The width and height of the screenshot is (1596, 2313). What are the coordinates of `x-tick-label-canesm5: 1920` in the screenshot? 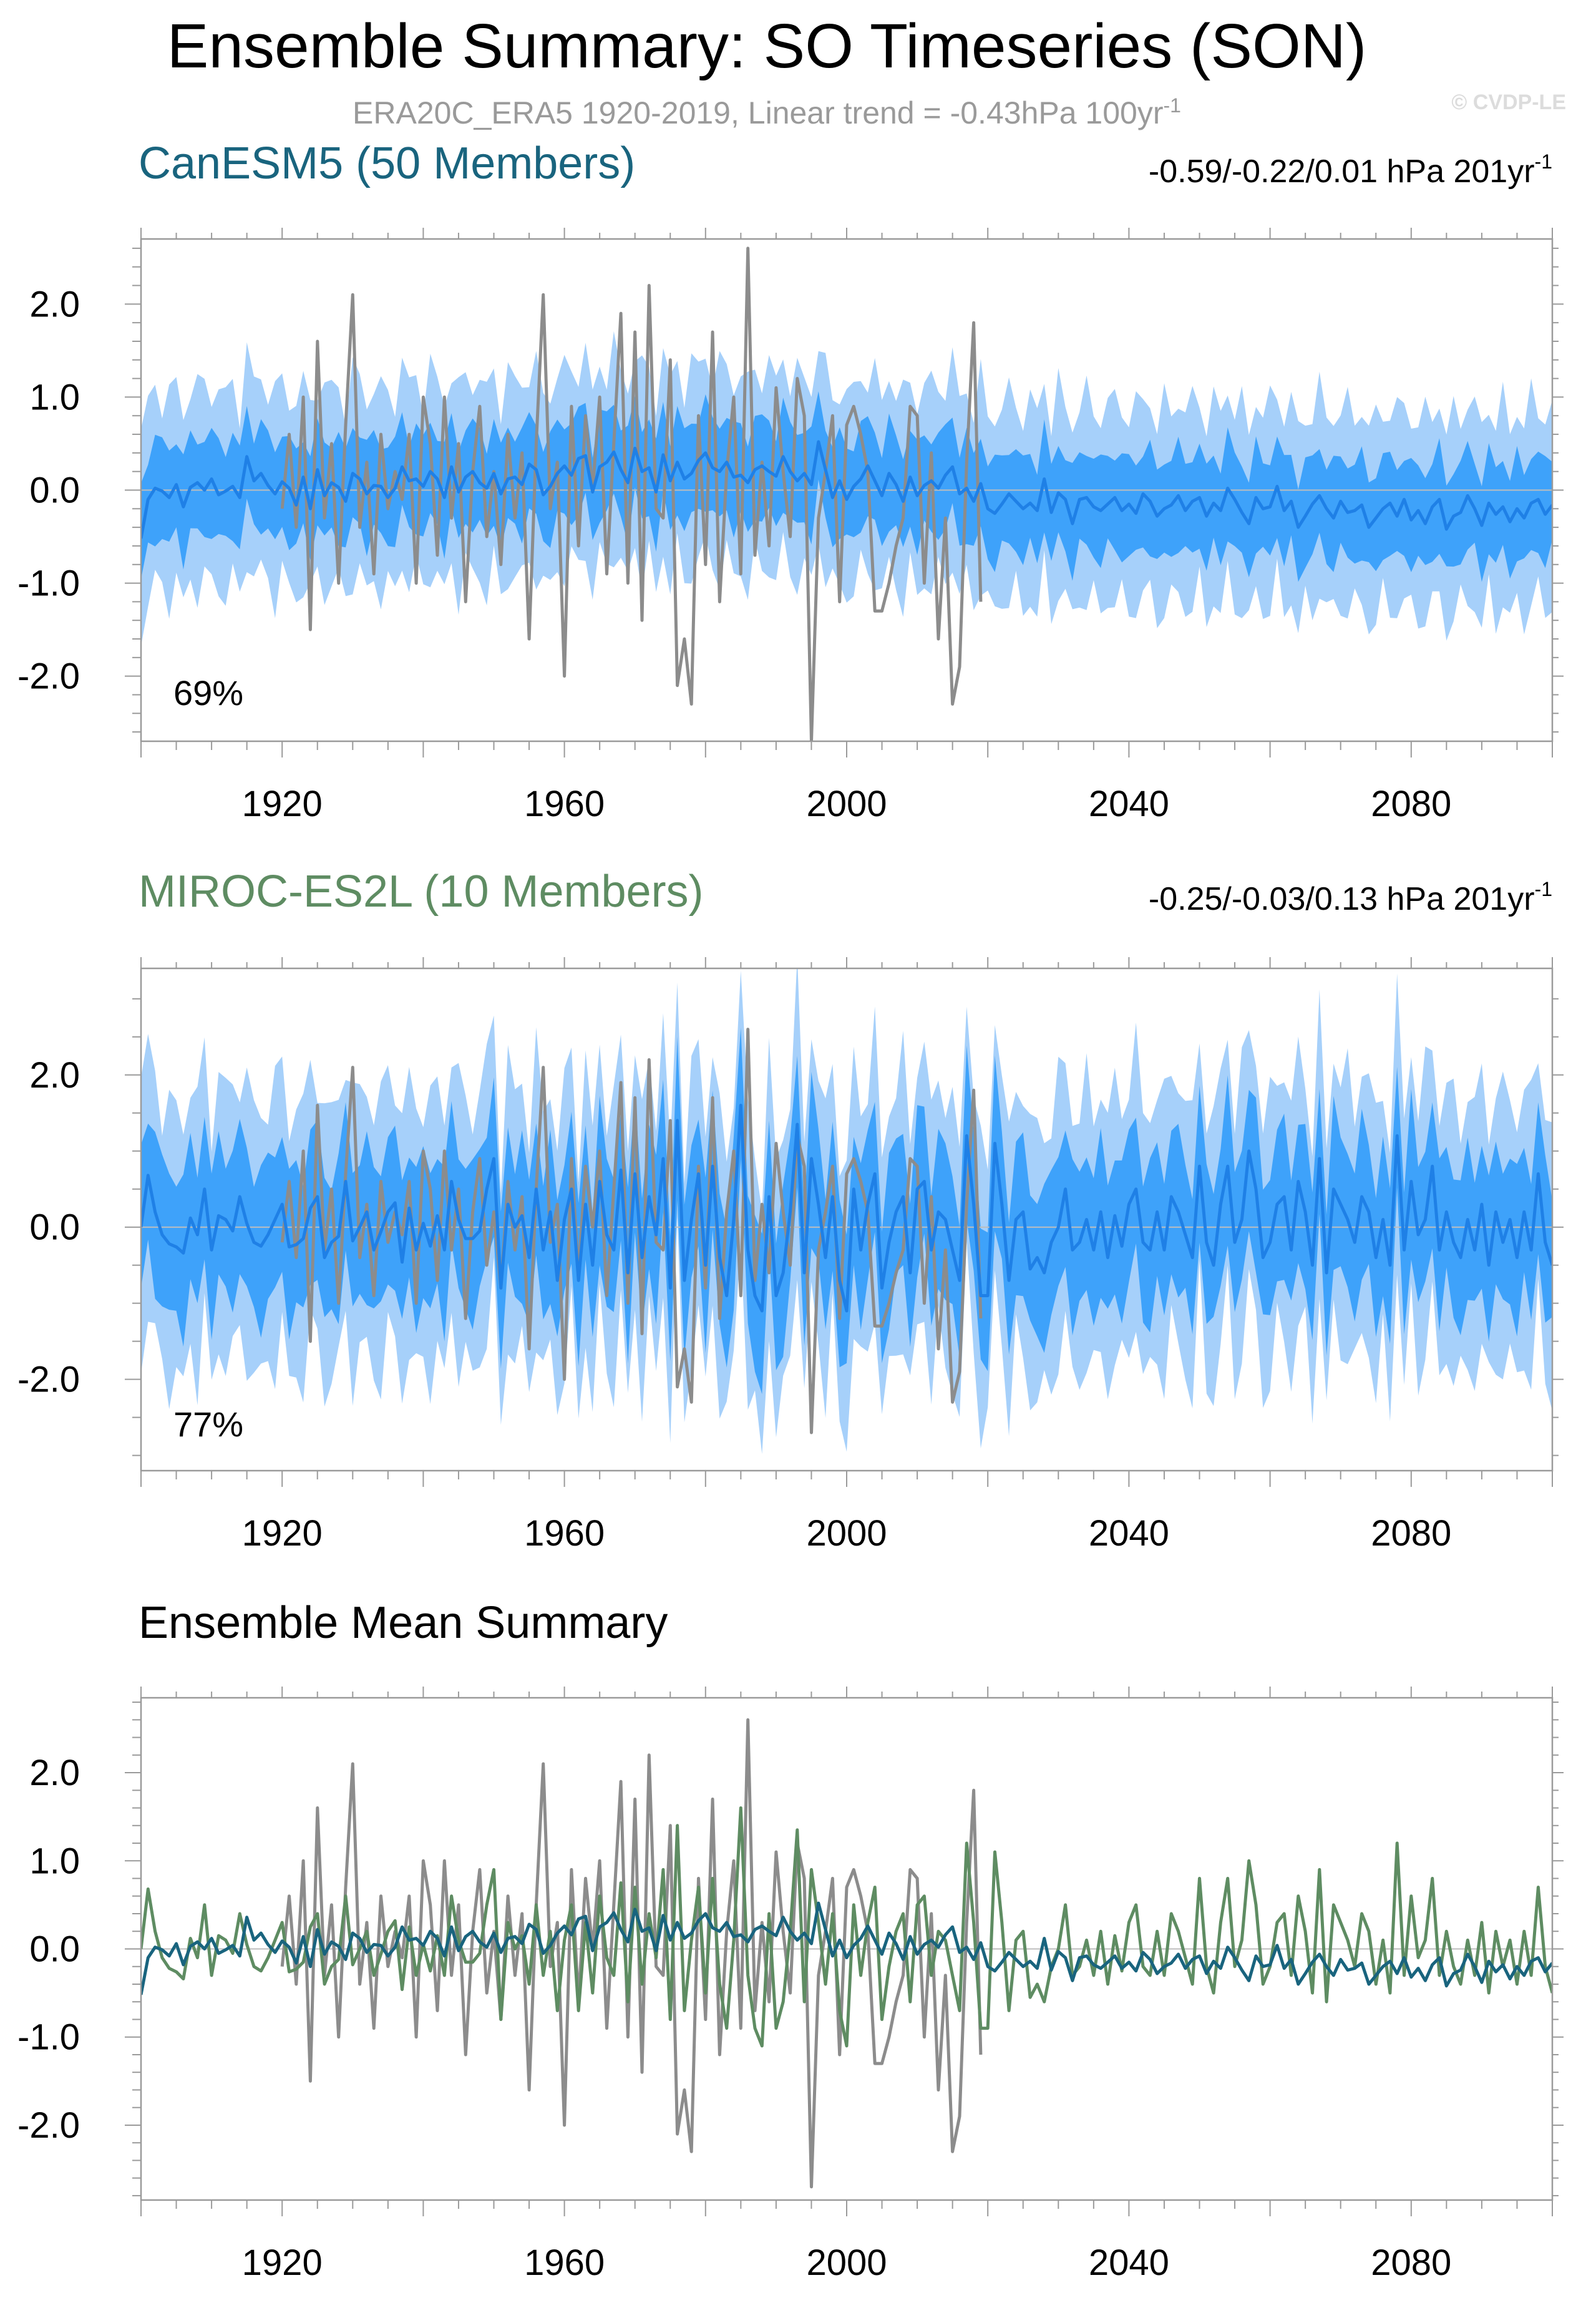 It's located at (282, 804).